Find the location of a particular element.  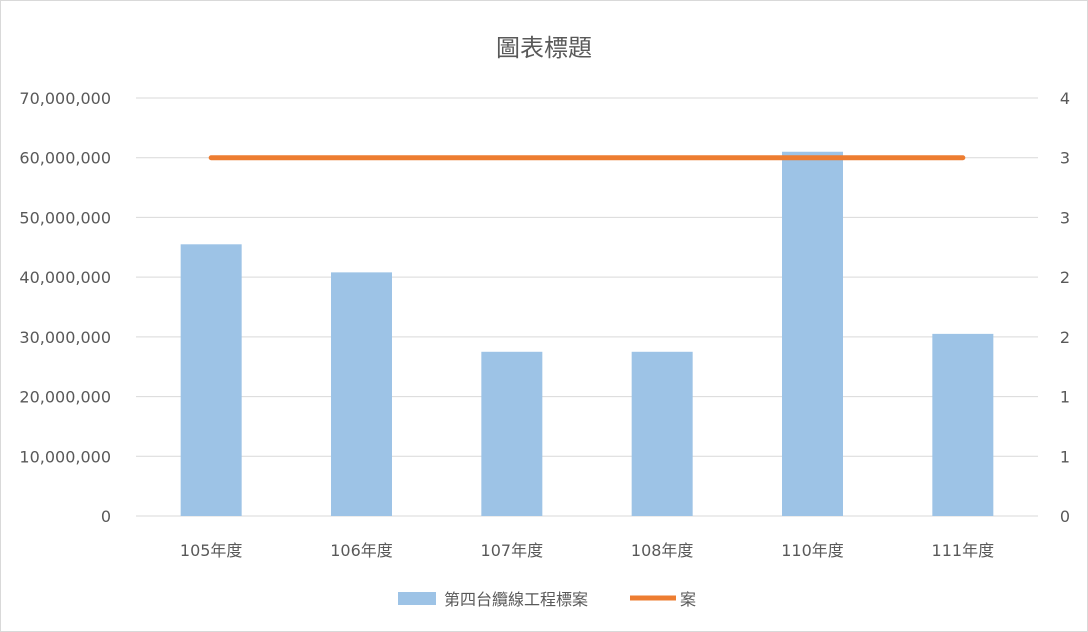

category-label: 108年度 is located at coordinates (662, 550).